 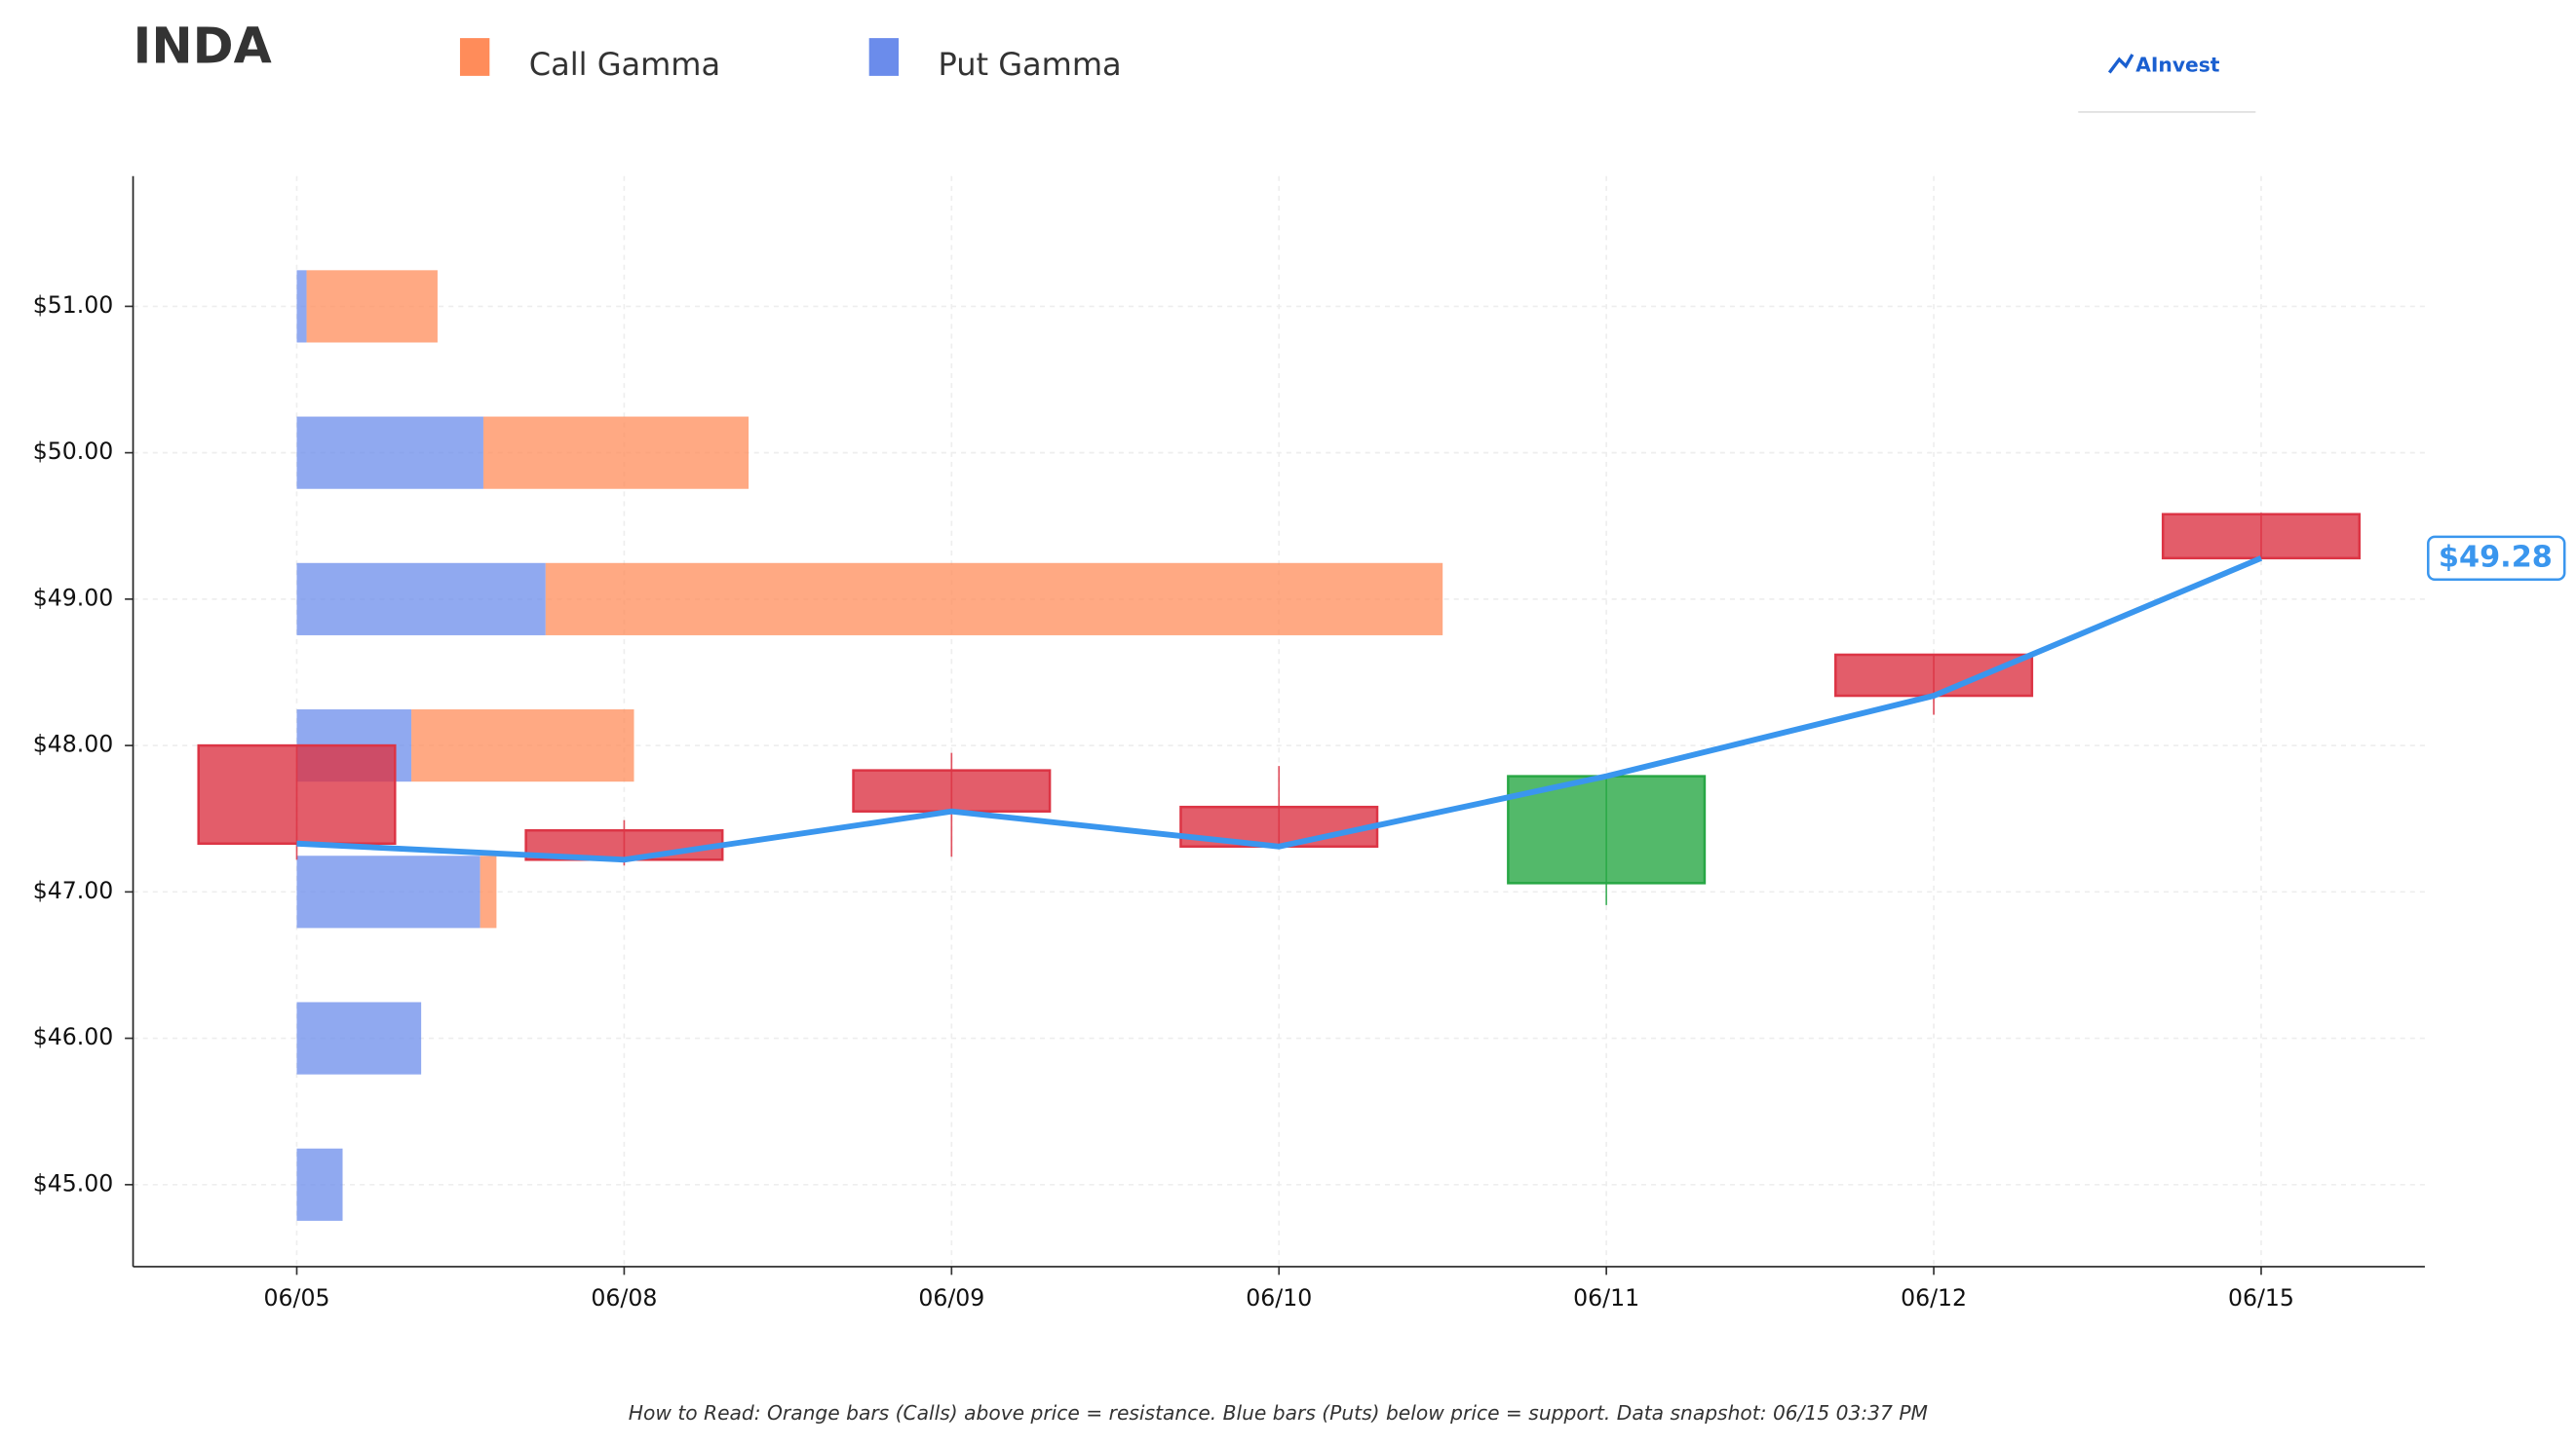 What do you see at coordinates (1606, 1298) in the screenshot?
I see `x-tick-label: 06/11` at bounding box center [1606, 1298].